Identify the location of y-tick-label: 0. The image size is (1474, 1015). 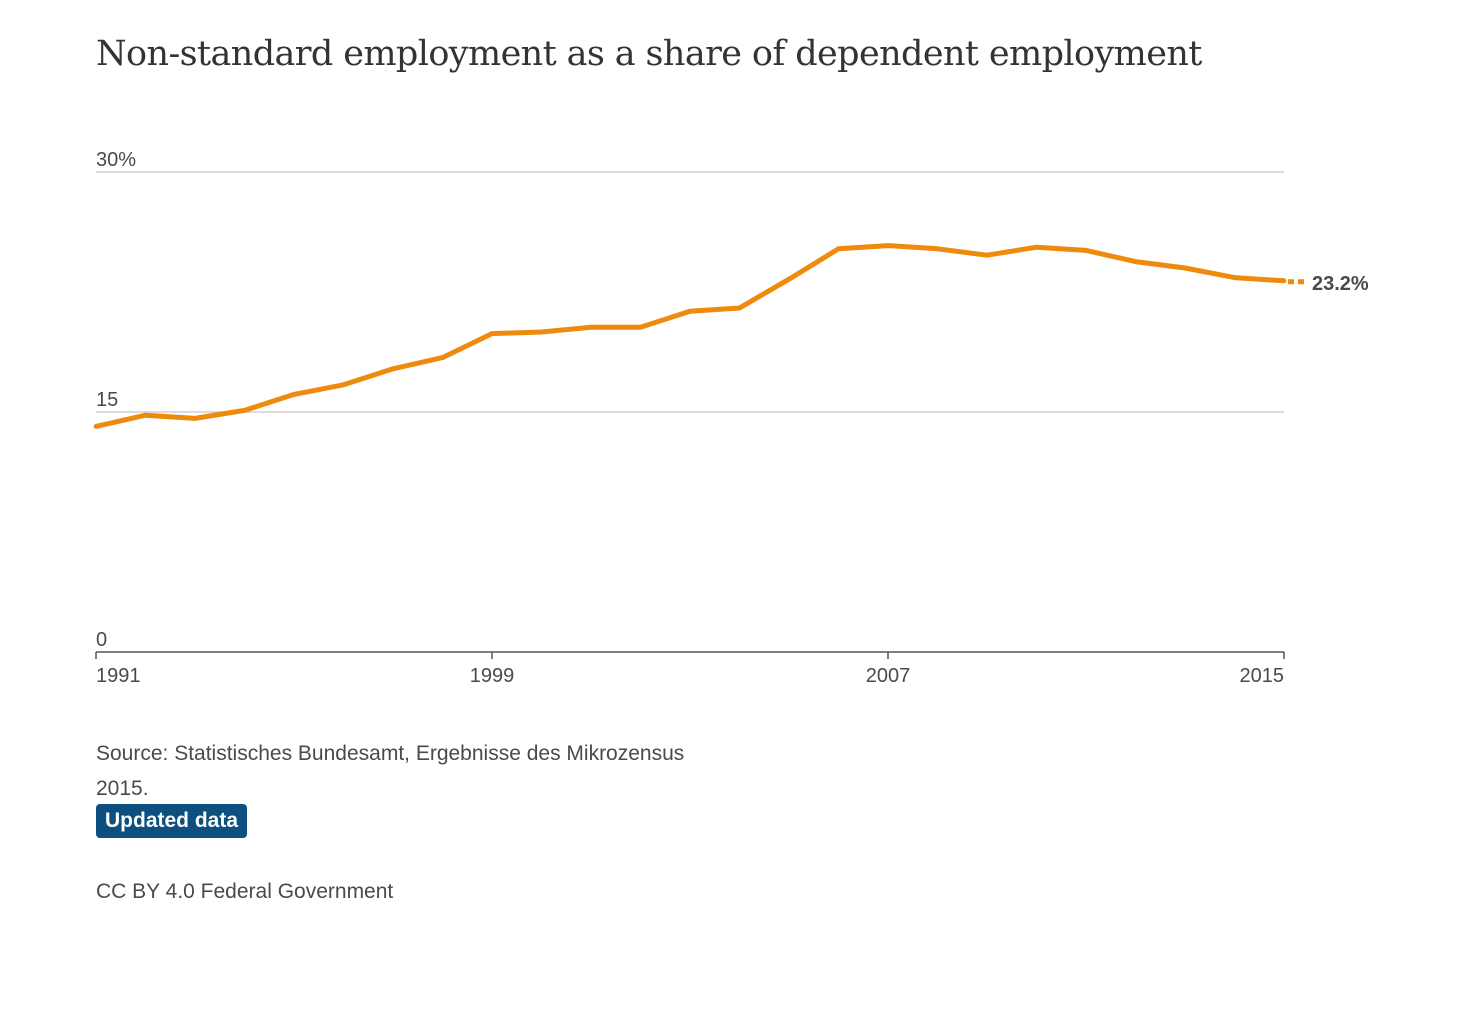
(101, 640).